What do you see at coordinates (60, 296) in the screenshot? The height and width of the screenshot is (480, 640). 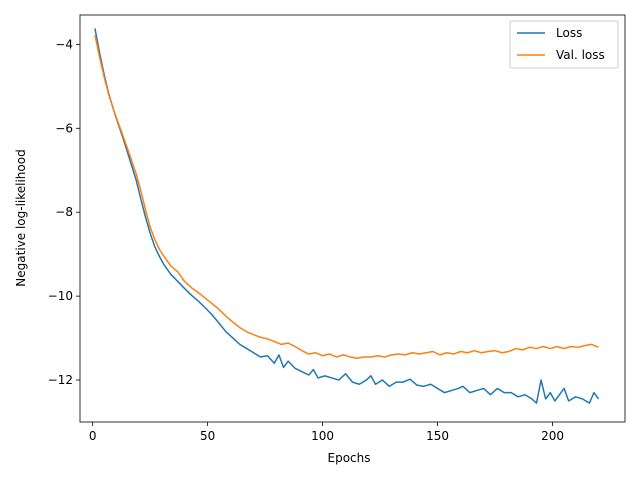 I see `y-tick-label: −10` at bounding box center [60, 296].